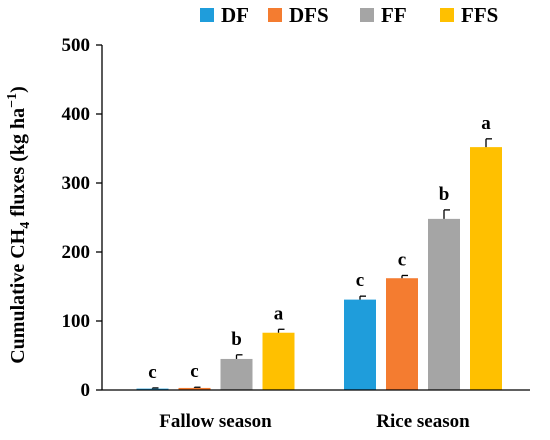  Describe the element at coordinates (152, 389) in the screenshot. I see `bar-df-fallow` at that location.